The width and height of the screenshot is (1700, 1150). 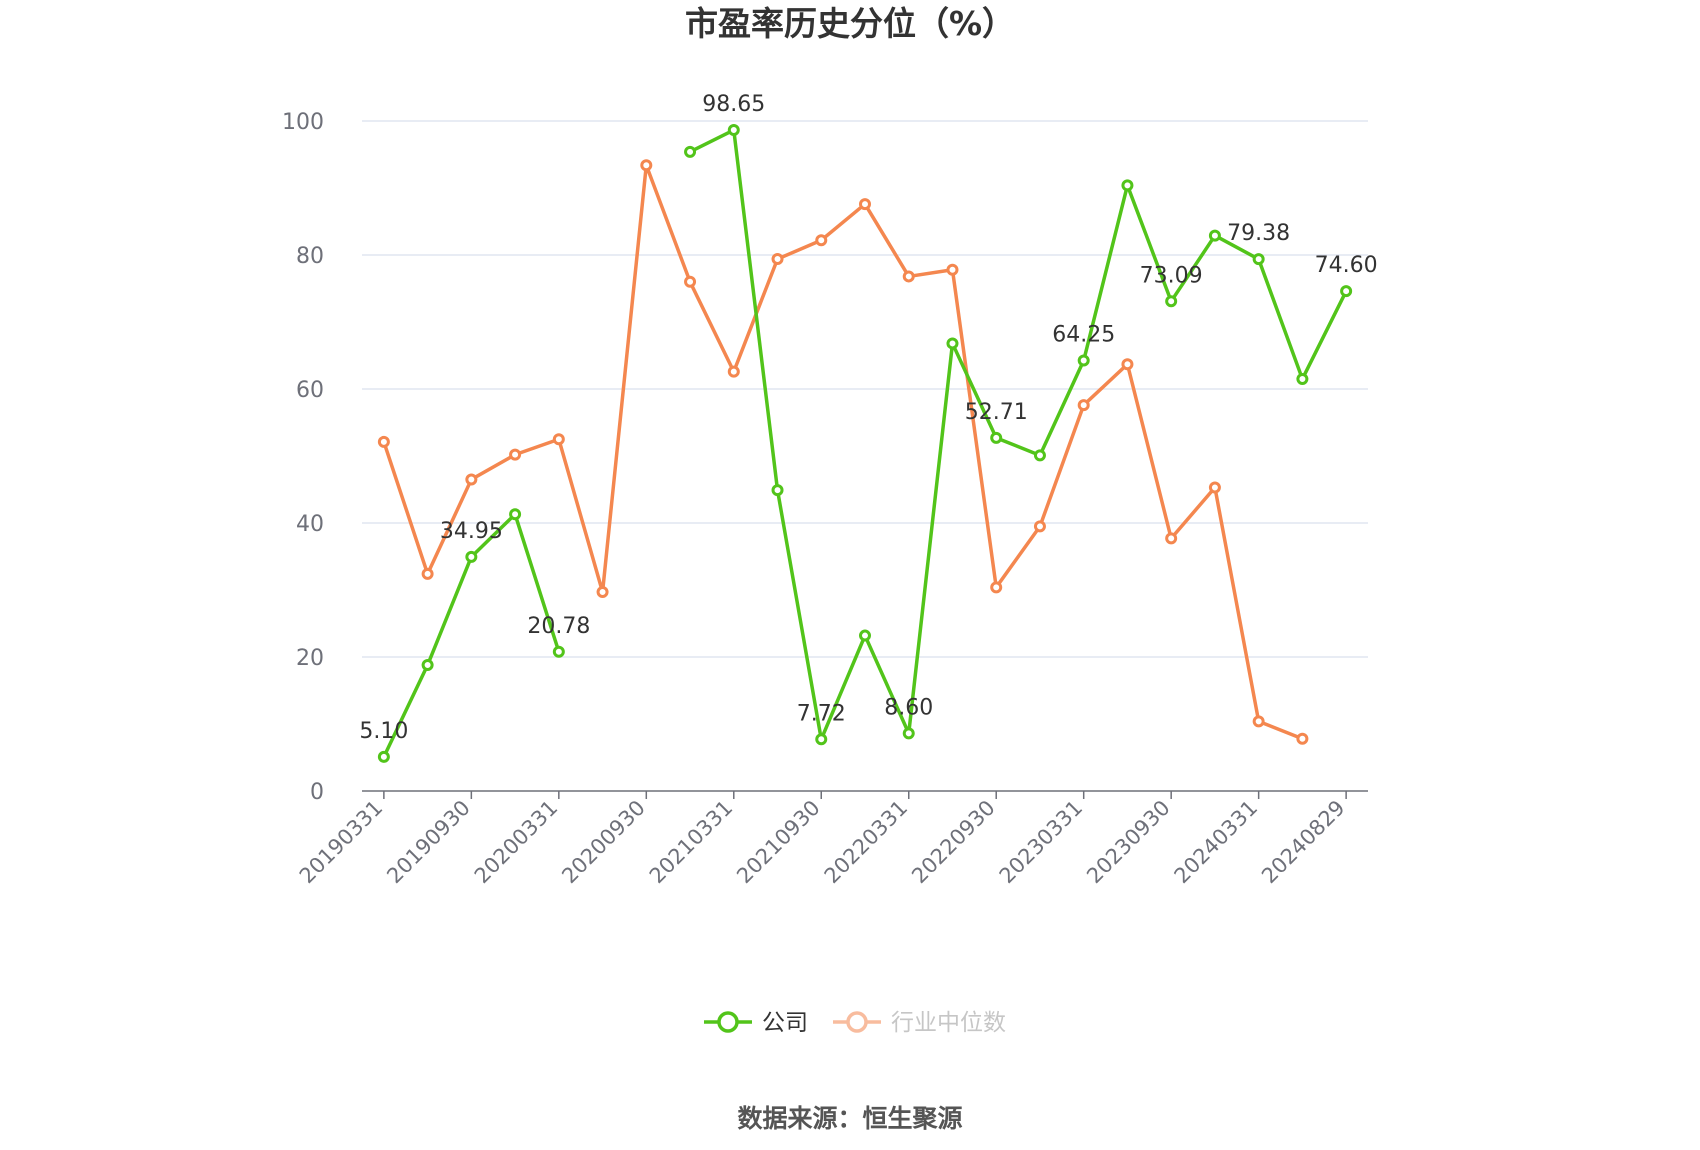 I want to click on x-tick-label: 20210930, so click(x=778, y=842).